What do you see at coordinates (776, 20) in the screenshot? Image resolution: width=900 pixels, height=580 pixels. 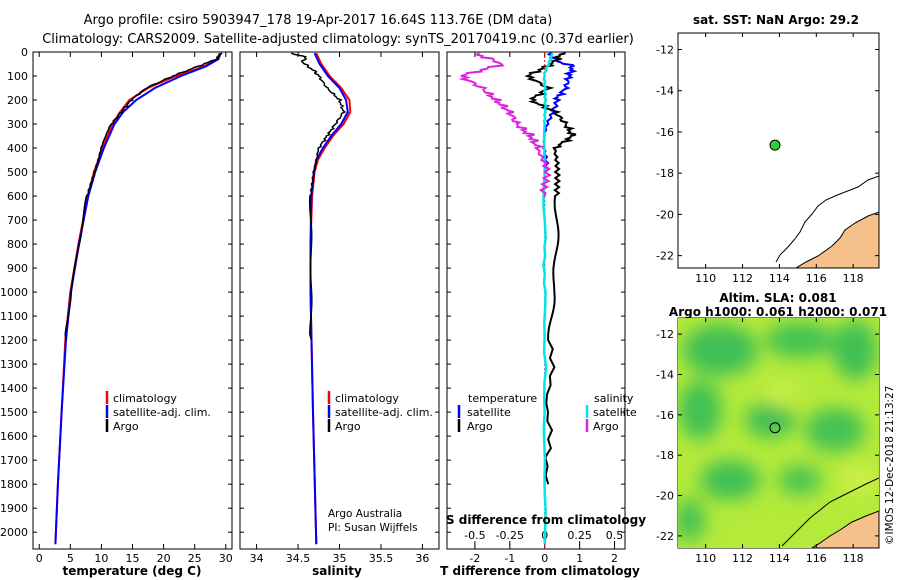 I see `sst-map-title: sat. SST: NaN Argo: 29.2` at bounding box center [776, 20].